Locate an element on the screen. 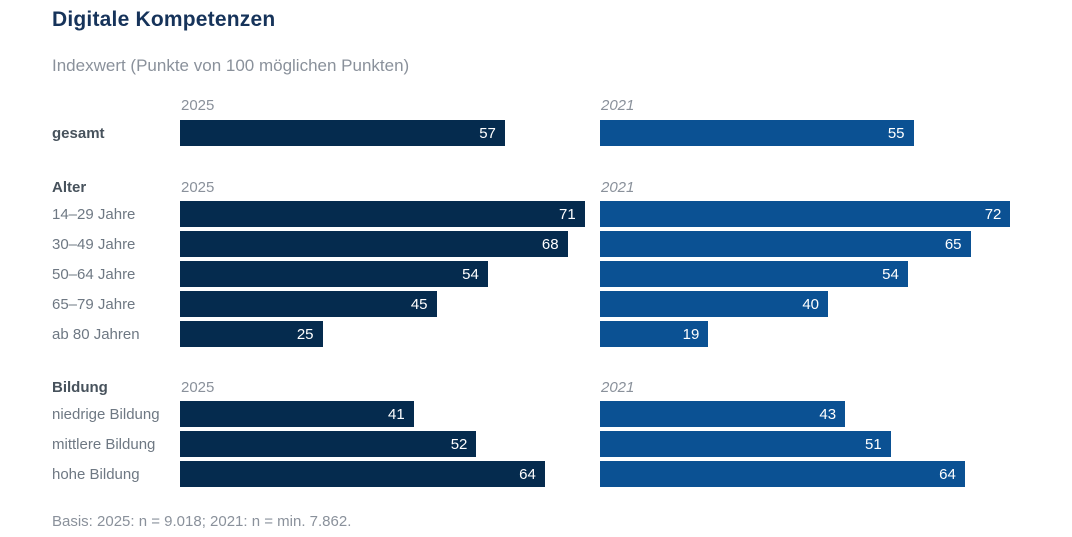 The image size is (1072, 537). section-gesamt-header-row: 2025 2021 is located at coordinates (562, 105).